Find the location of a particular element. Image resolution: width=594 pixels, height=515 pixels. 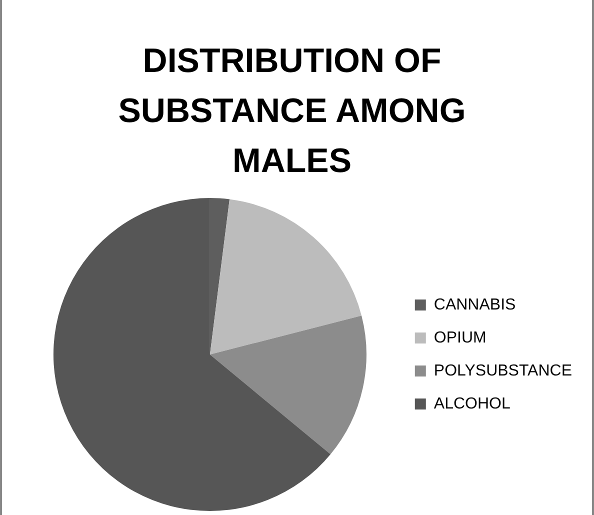

legend-label: OPIUM is located at coordinates (460, 337).